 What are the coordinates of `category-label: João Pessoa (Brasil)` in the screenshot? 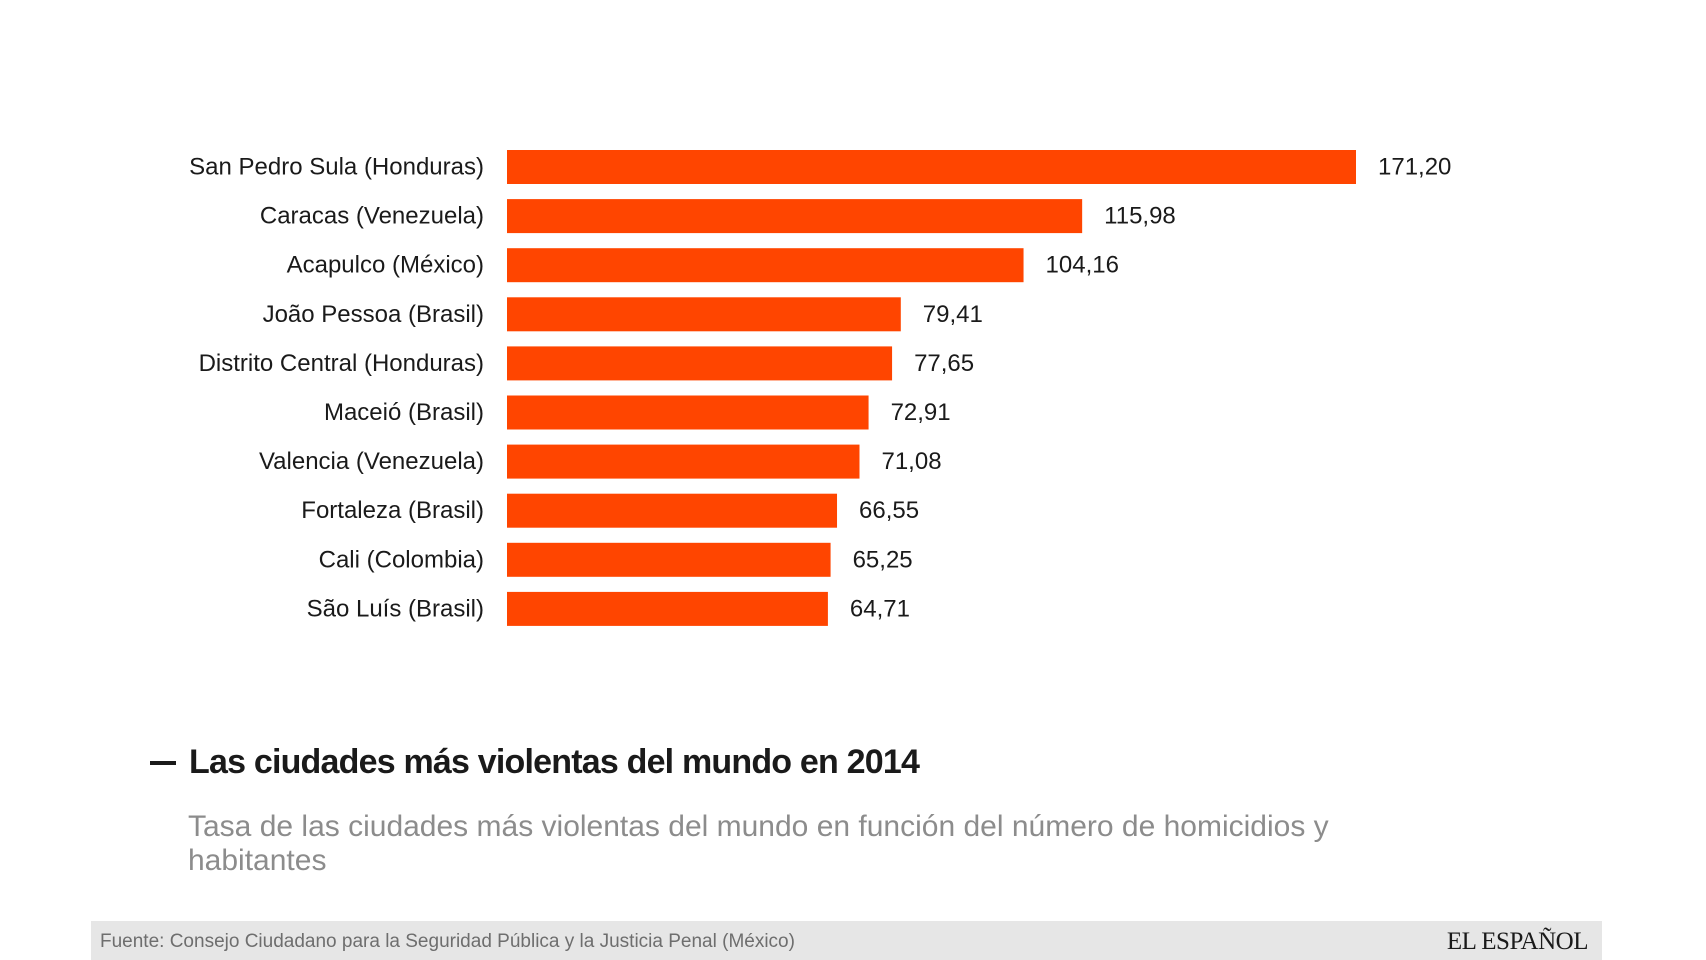 It's located at (373, 314).